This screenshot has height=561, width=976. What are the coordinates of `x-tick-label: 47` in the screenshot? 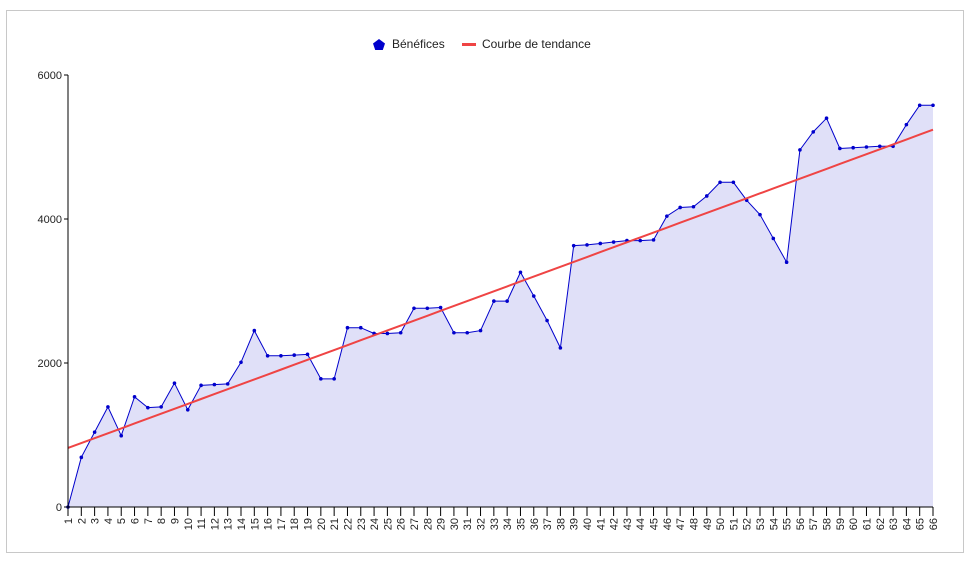 It's located at (681, 524).